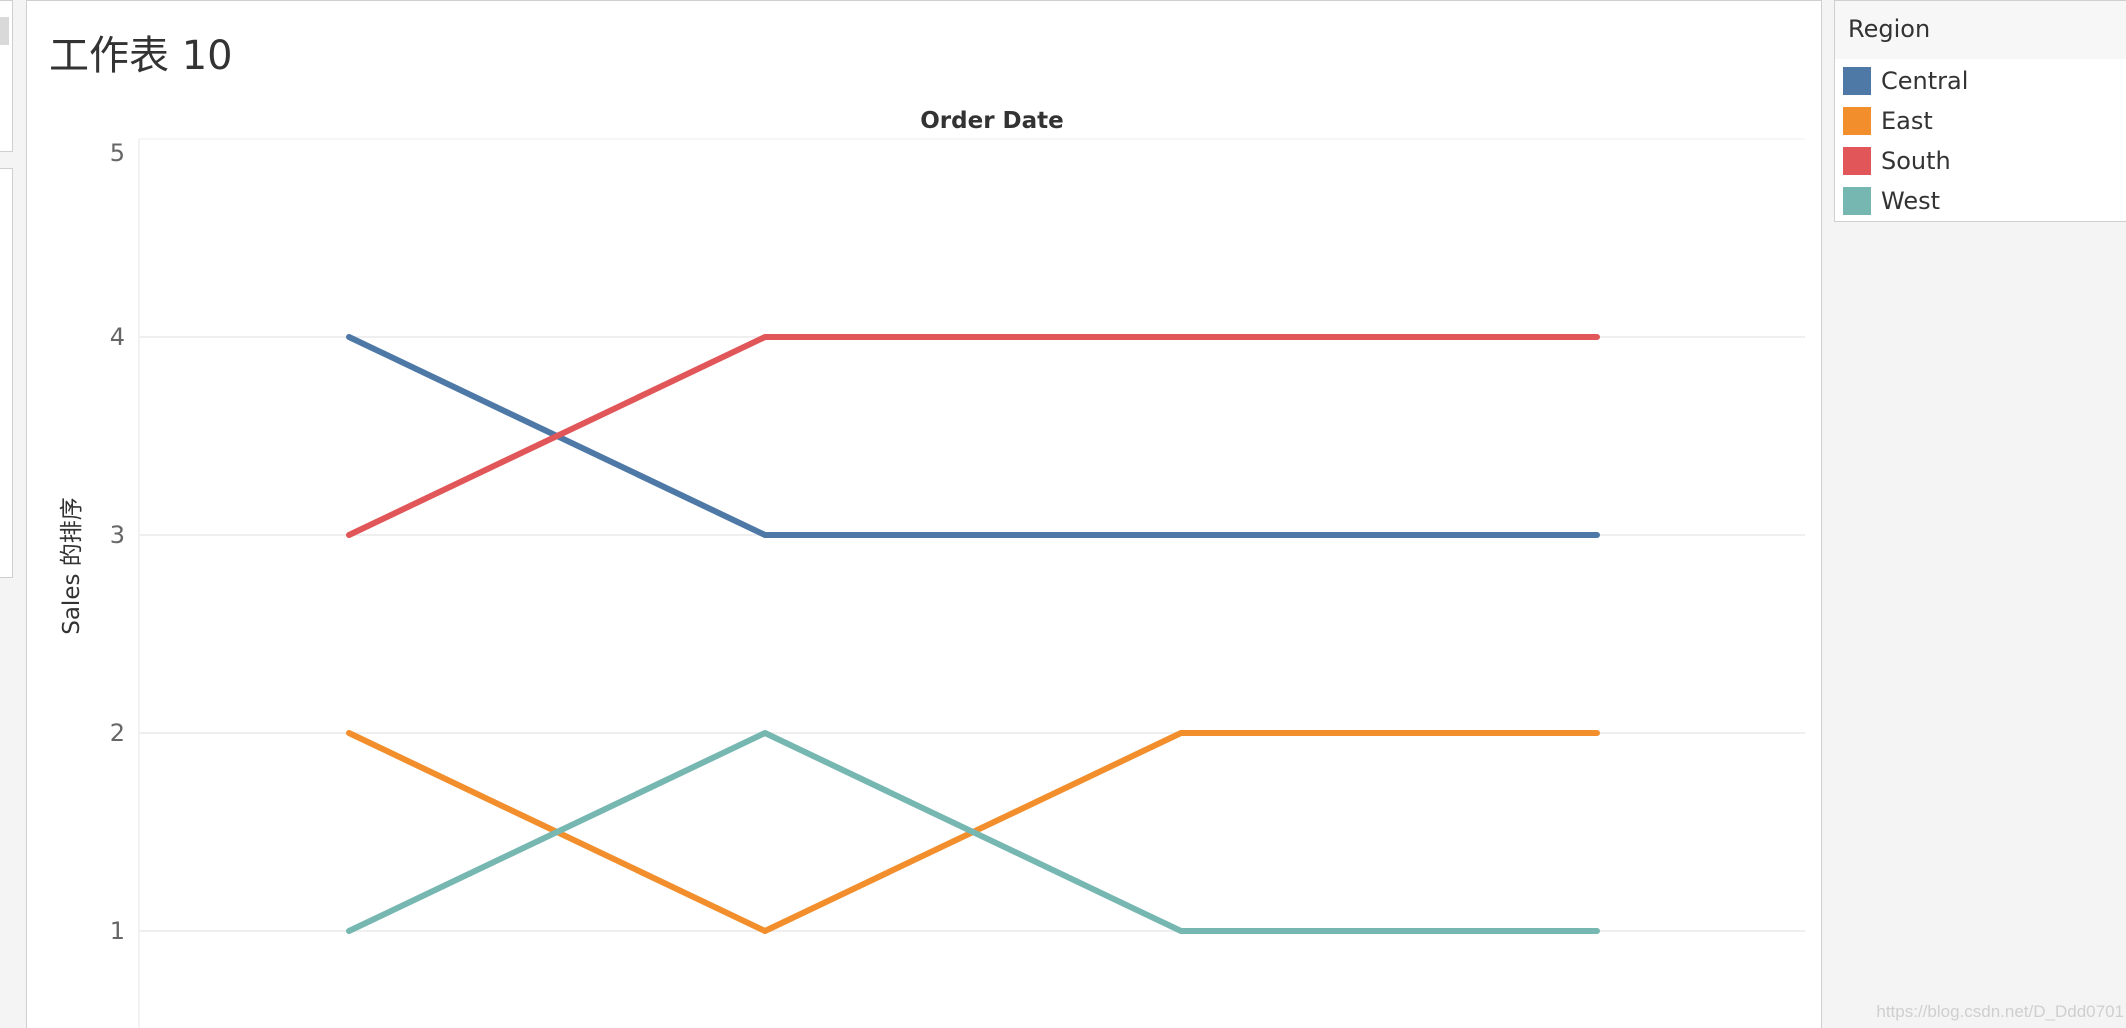 Image resolution: width=2126 pixels, height=1028 pixels. Describe the element at coordinates (4, 31) in the screenshot. I see `left-panel-scrollbar` at that location.